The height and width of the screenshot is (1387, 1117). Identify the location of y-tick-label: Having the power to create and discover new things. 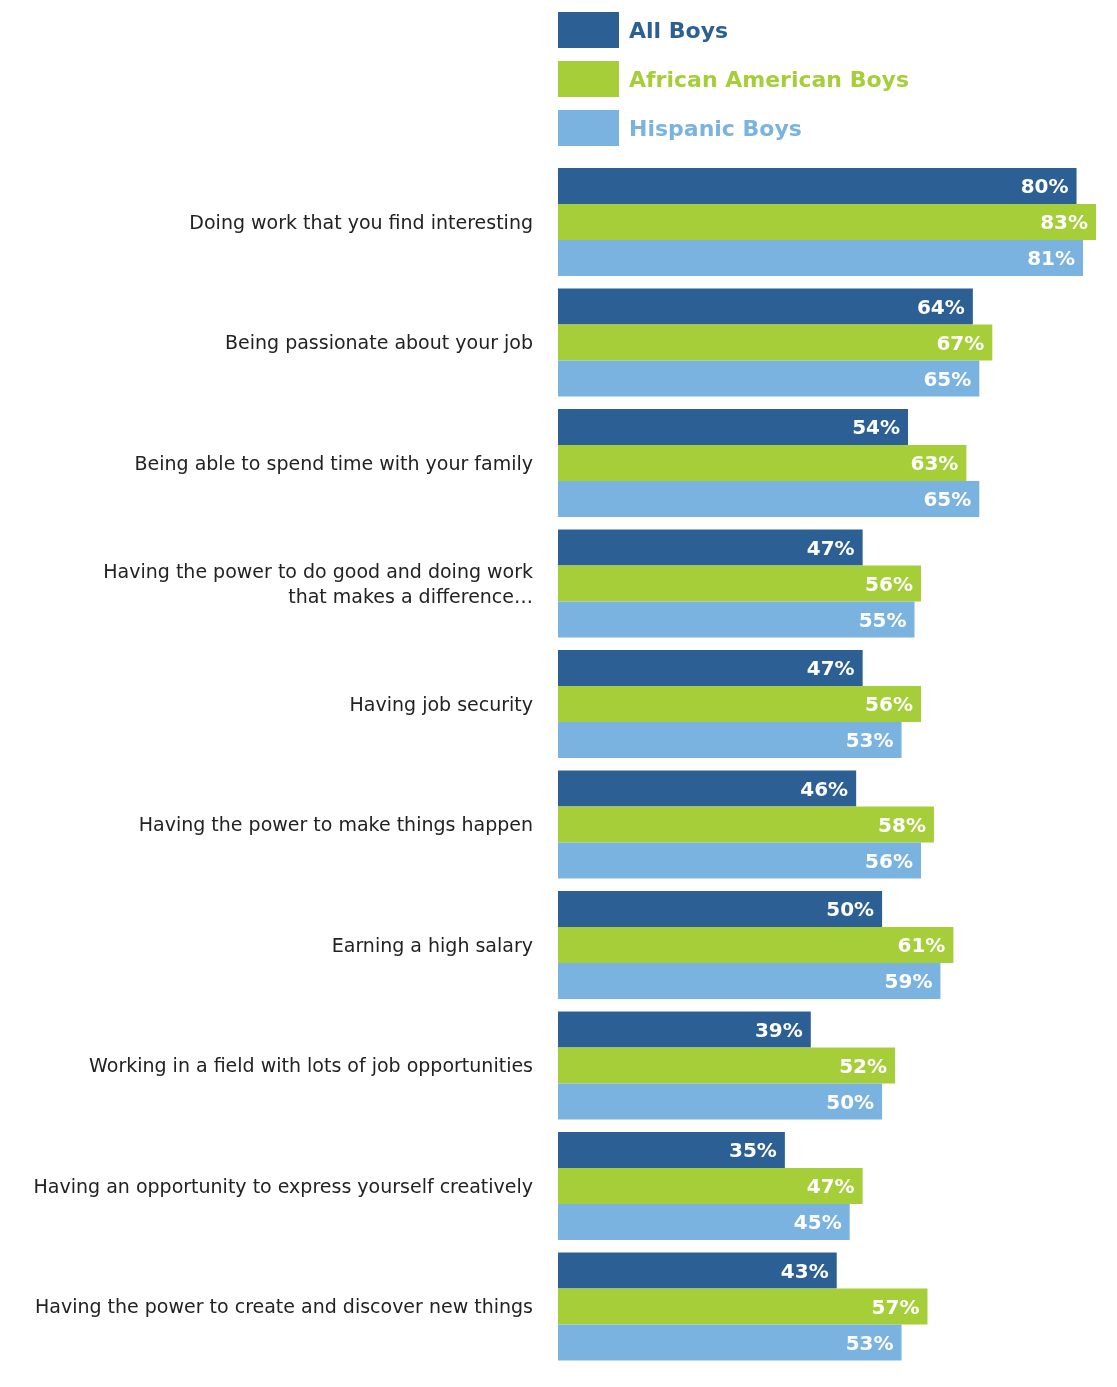
(283, 1306).